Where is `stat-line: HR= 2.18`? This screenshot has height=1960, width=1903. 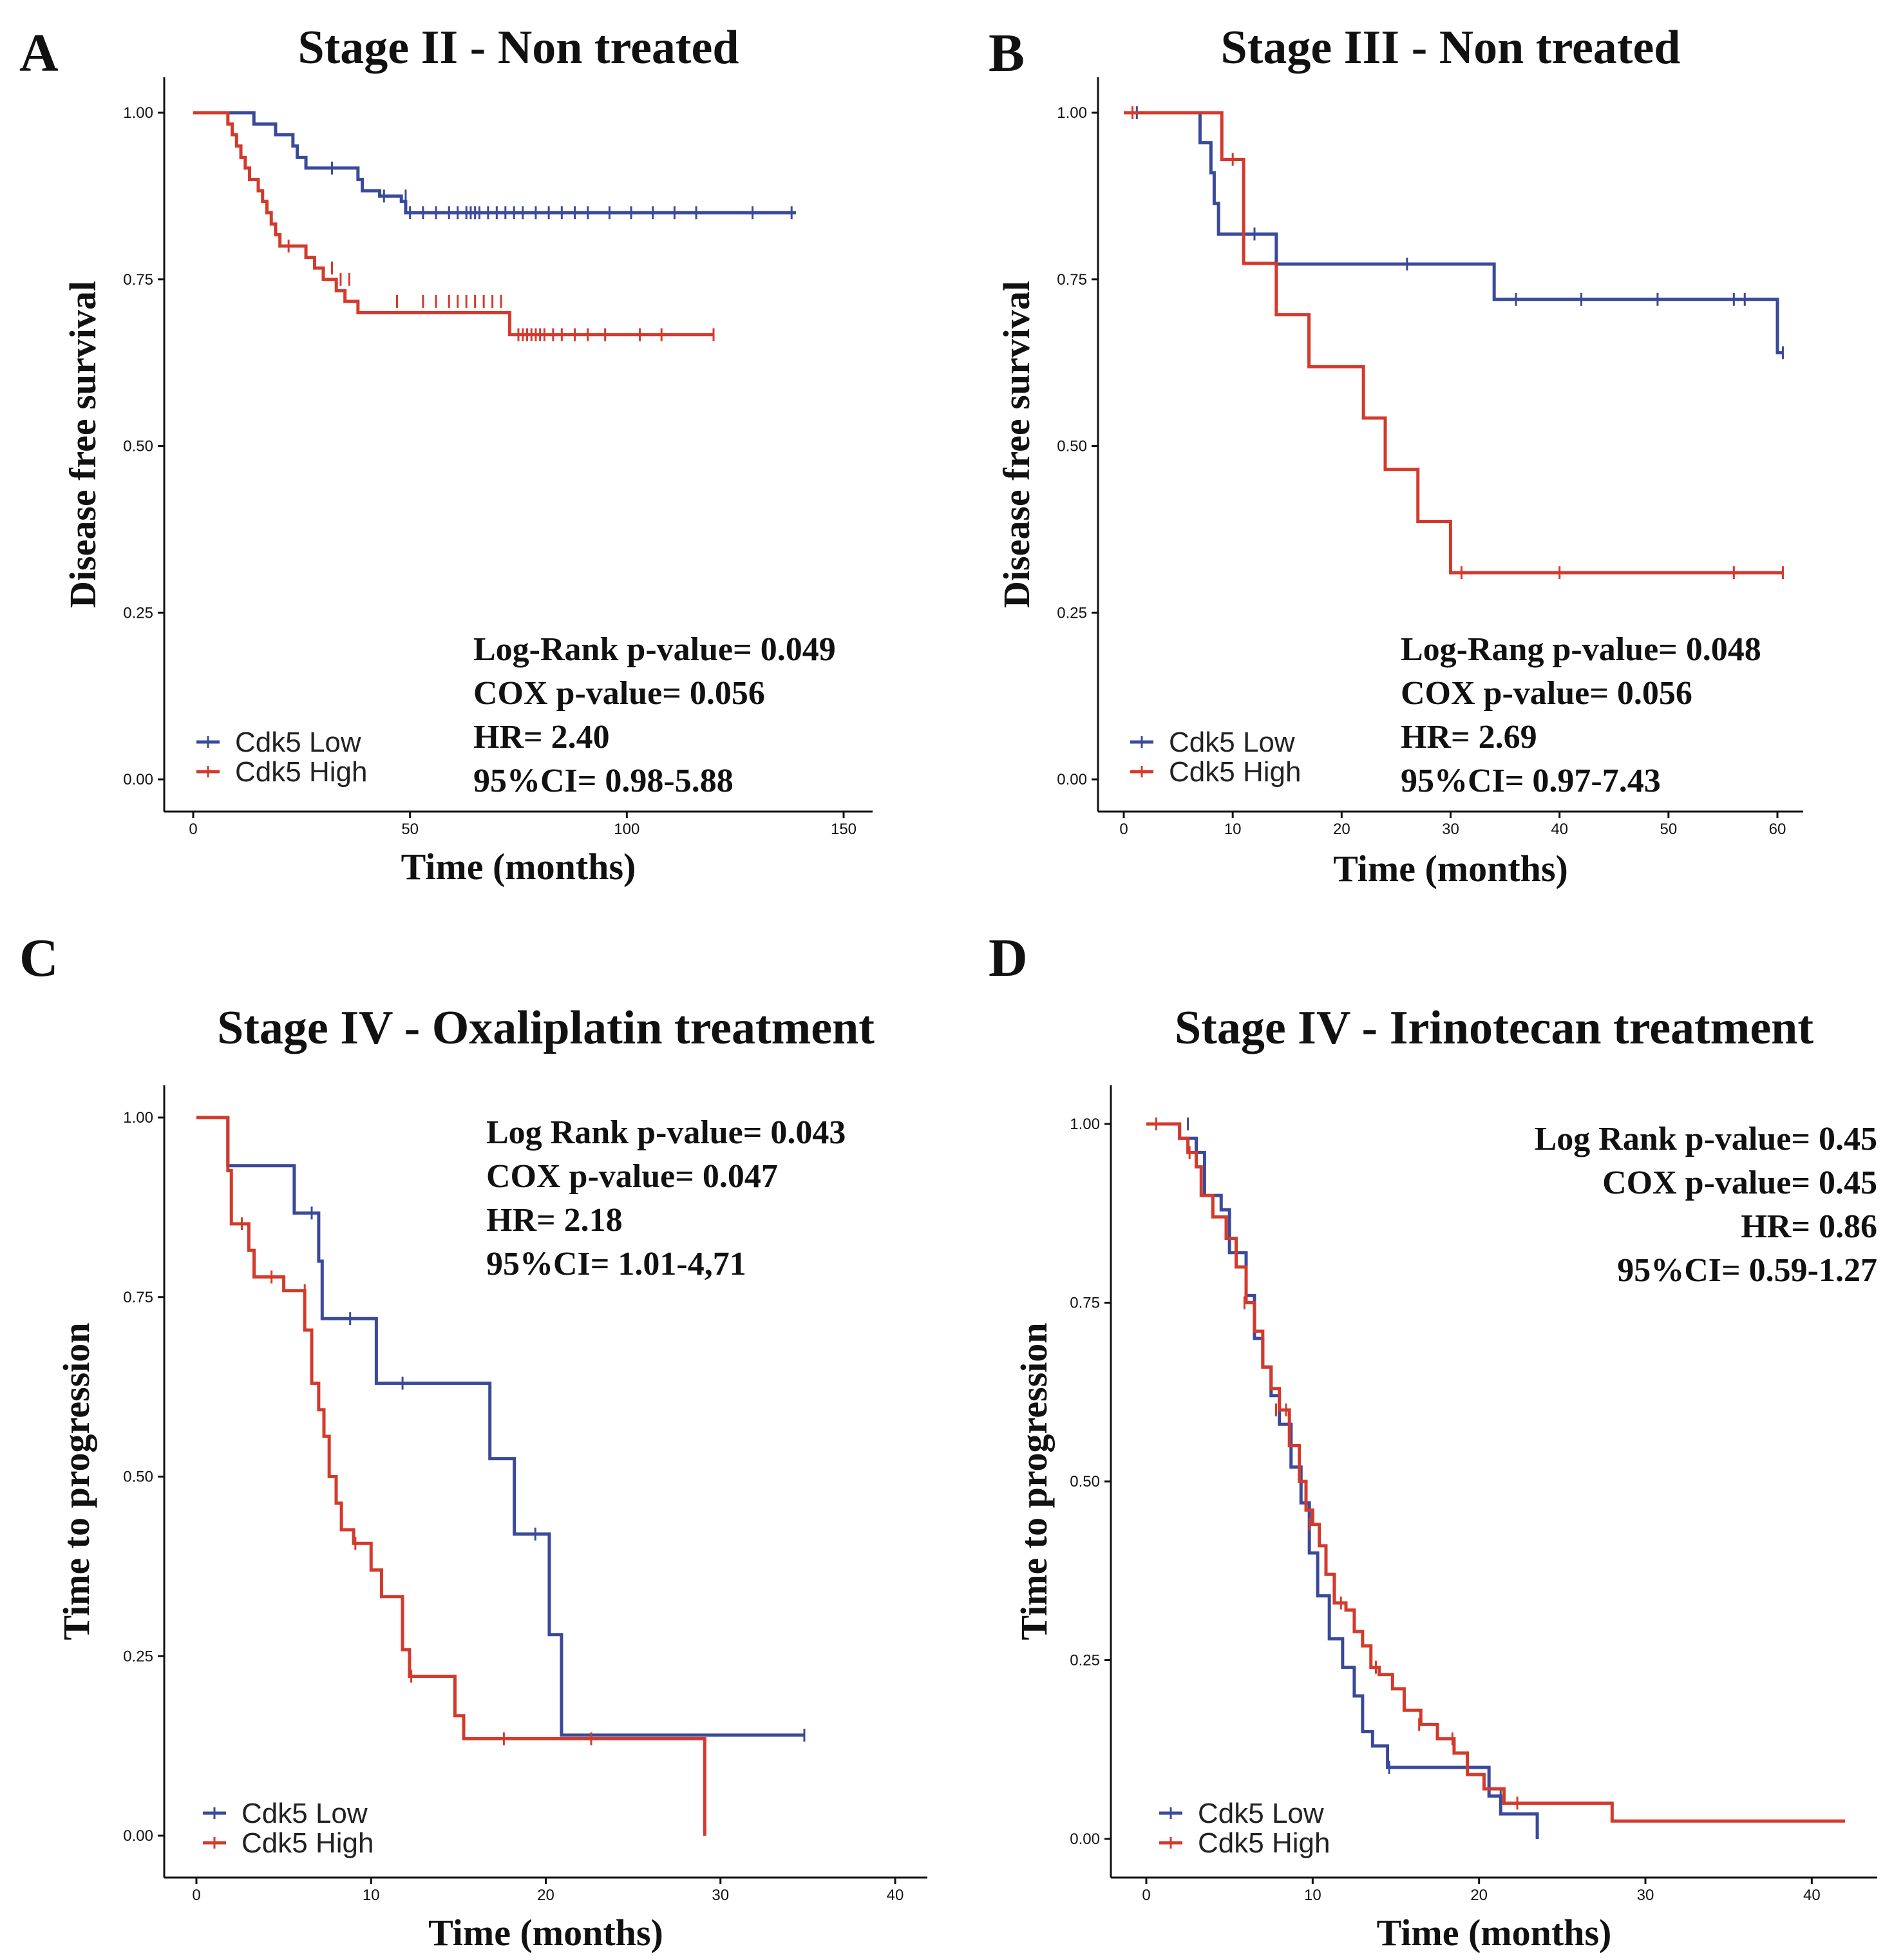
stat-line: HR= 2.18 is located at coordinates (555, 1220).